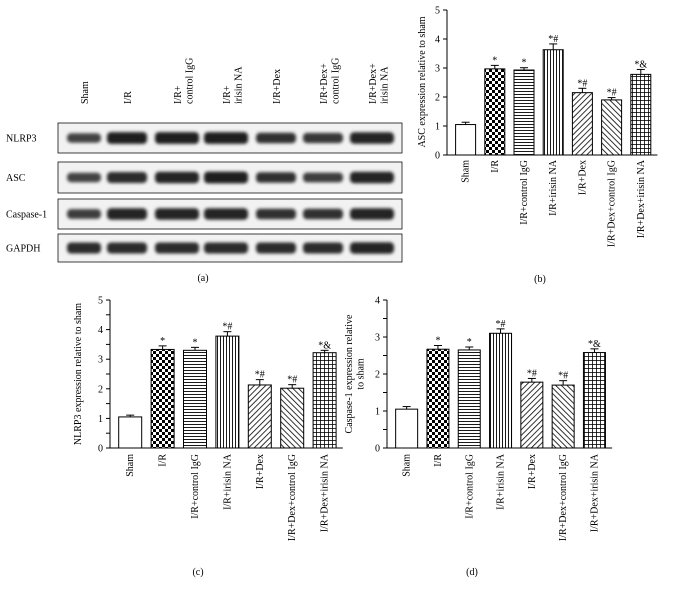 This screenshot has width=674, height=592. I want to click on blot-row-label: NLRP3, so click(21, 139).